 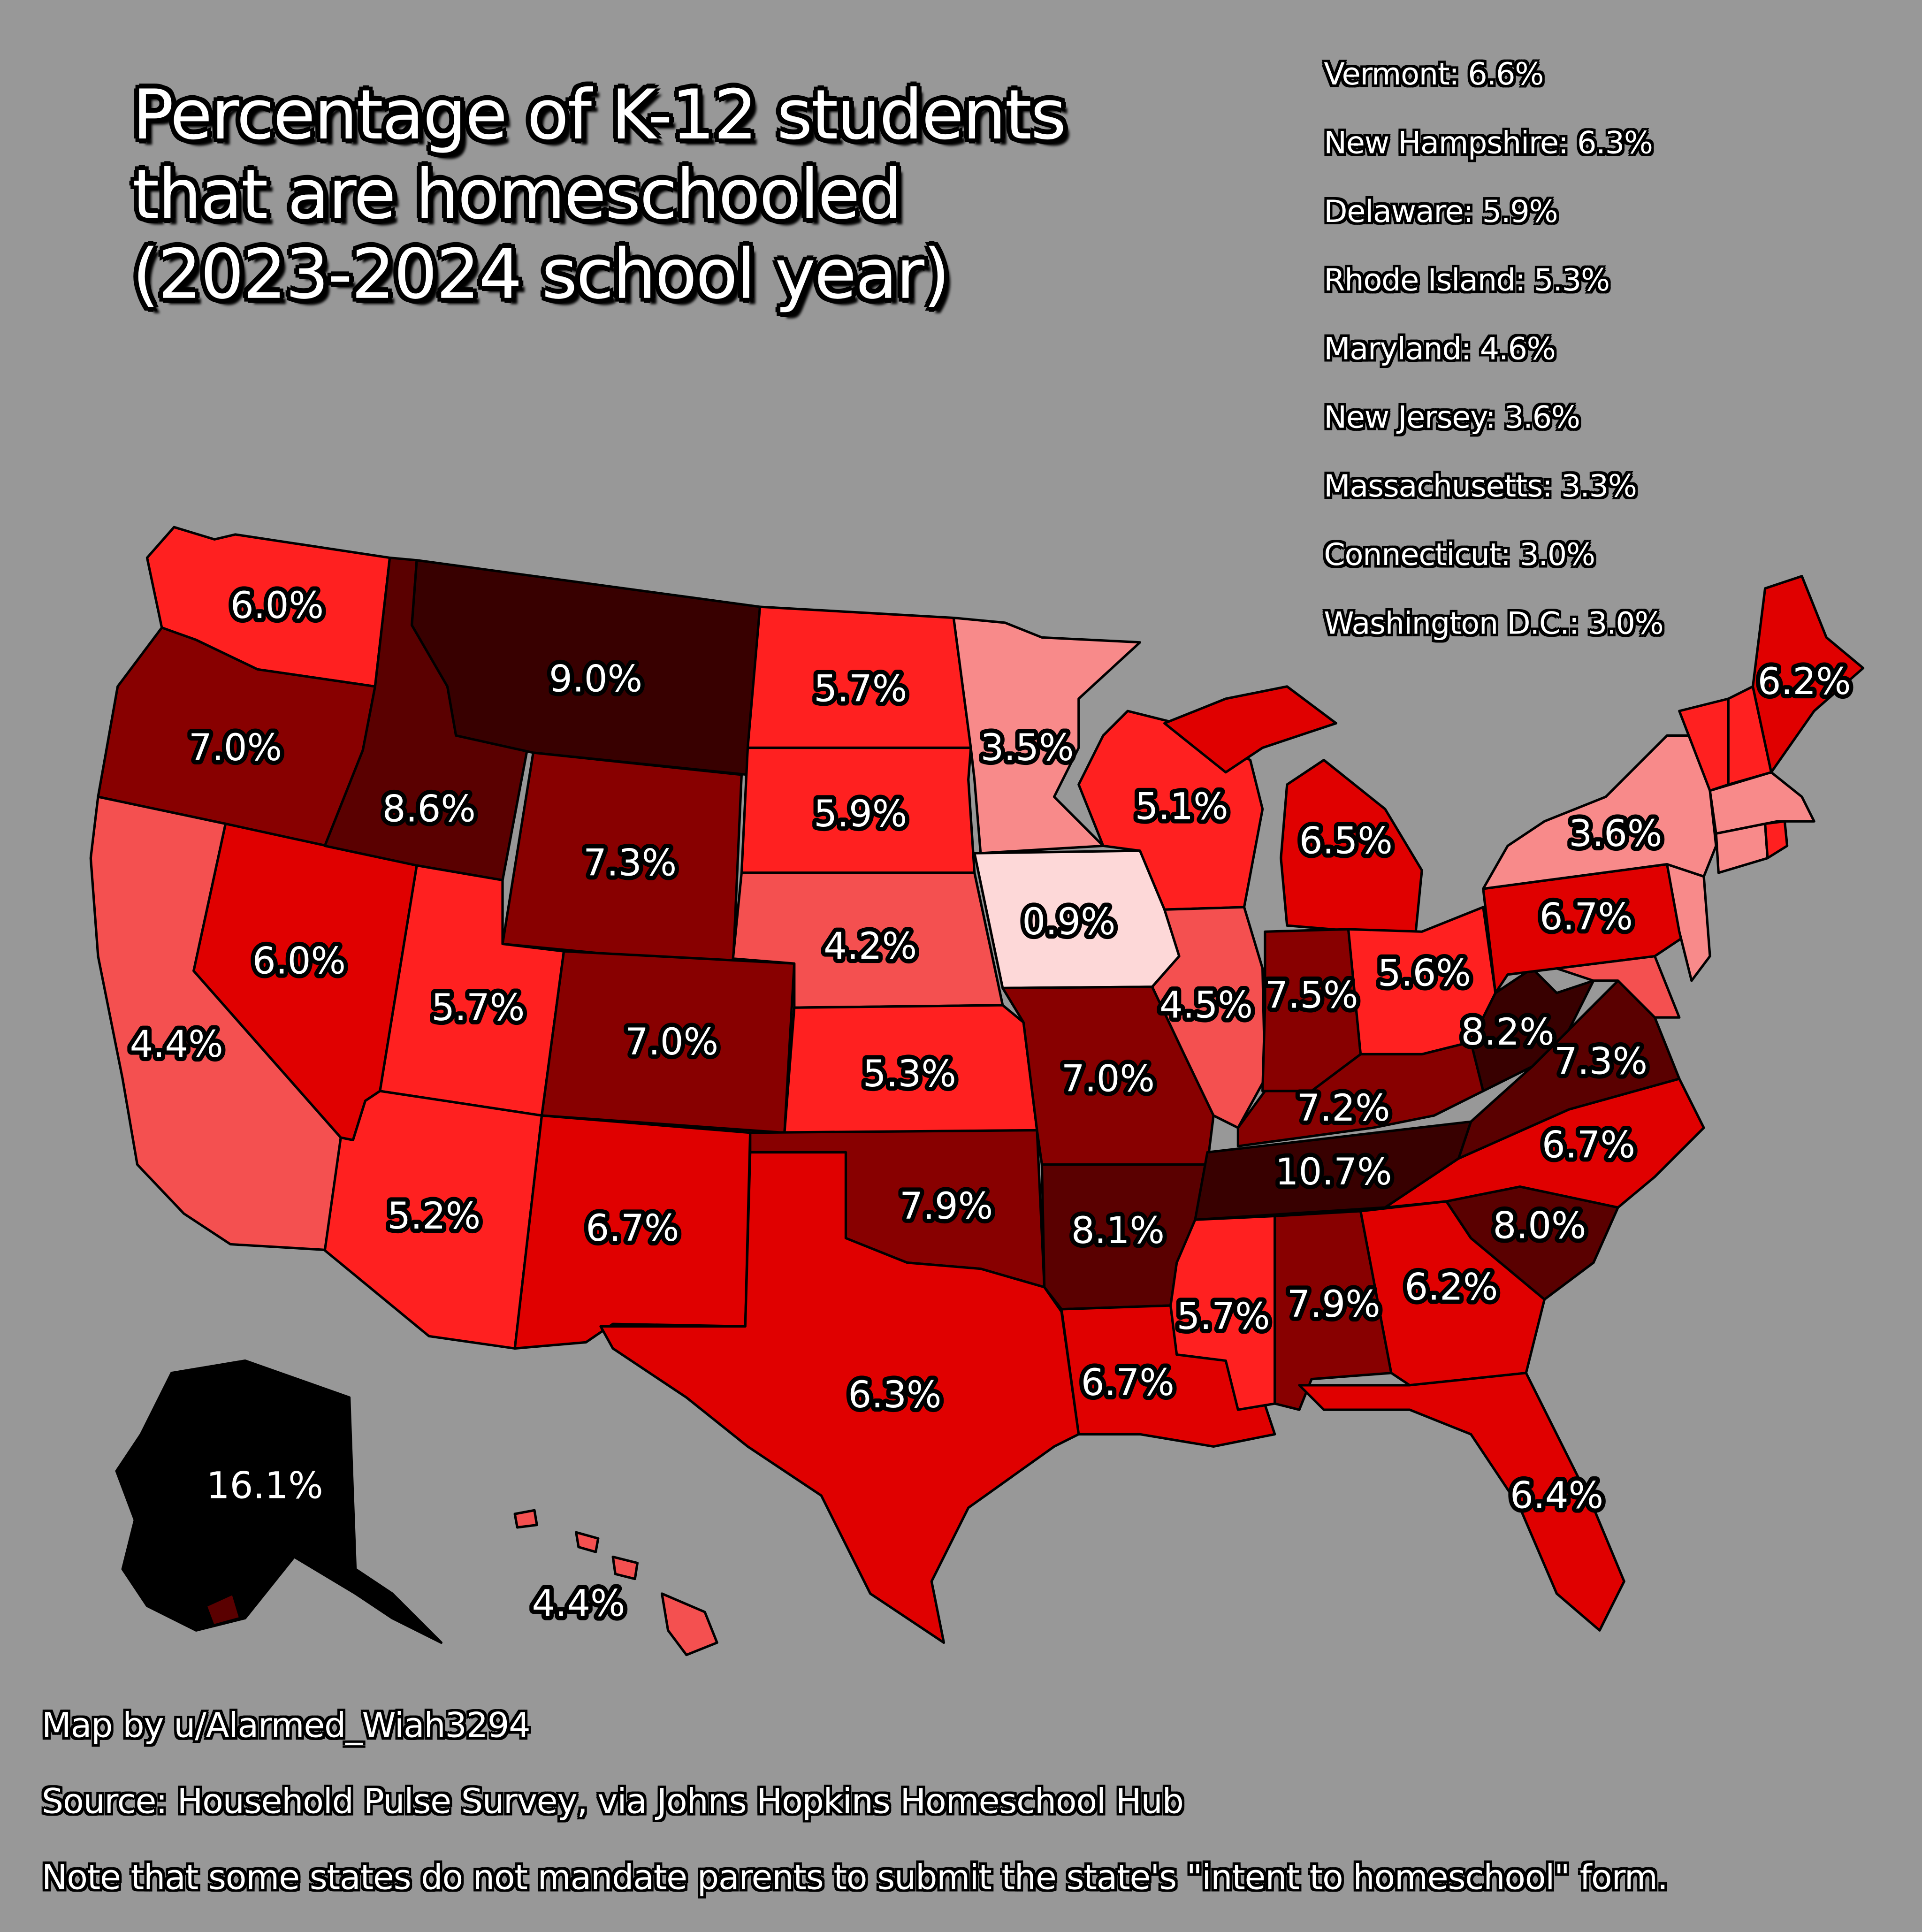 I want to click on label-illinois: 4.5%, so click(x=1206, y=1005).